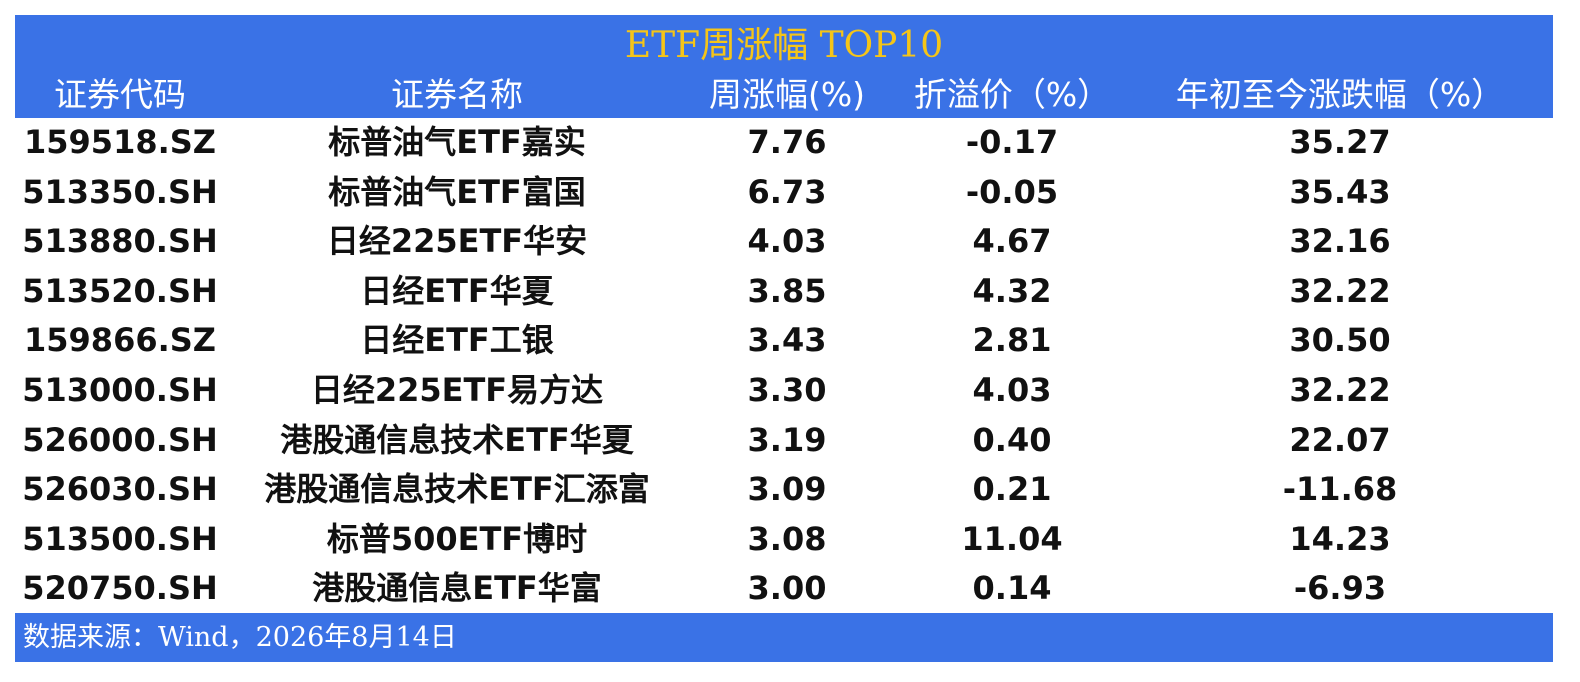  What do you see at coordinates (787, 94) in the screenshot?
I see `column-header: 周涨幅(%)` at bounding box center [787, 94].